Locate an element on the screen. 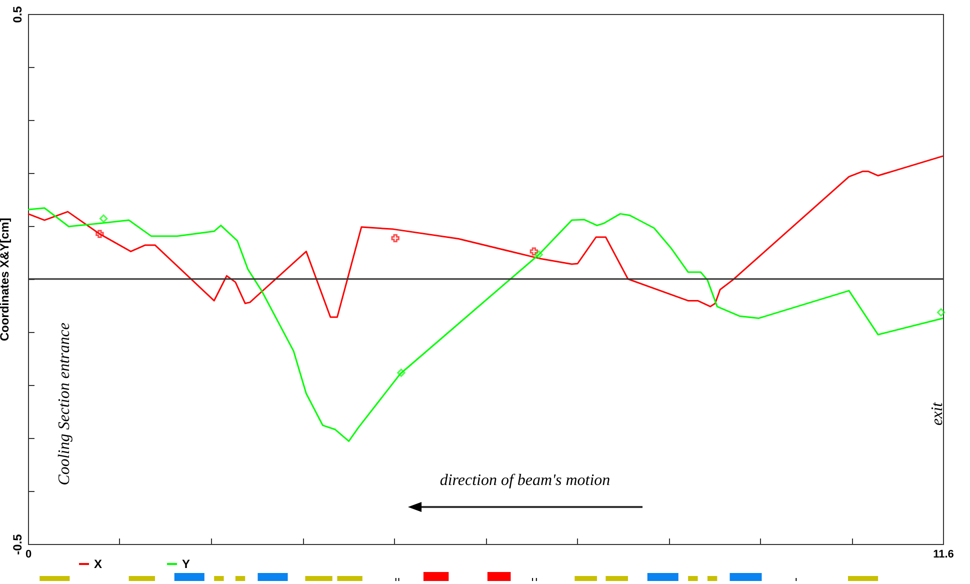 The image size is (970, 584). legend-label: X is located at coordinates (98, 564).